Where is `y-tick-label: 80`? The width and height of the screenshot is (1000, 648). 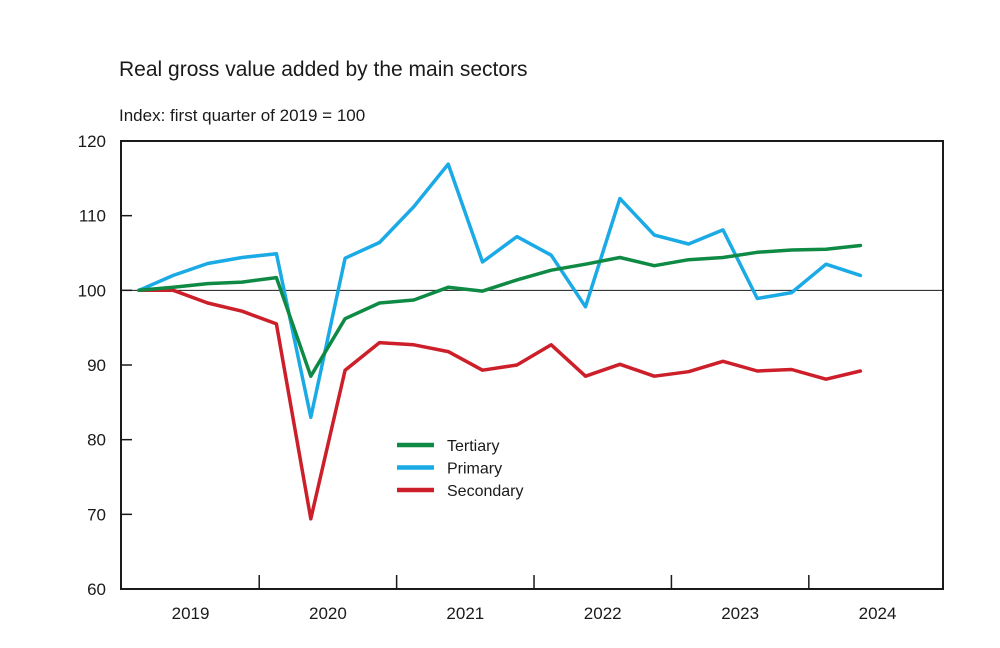 y-tick-label: 80 is located at coordinates (96, 440).